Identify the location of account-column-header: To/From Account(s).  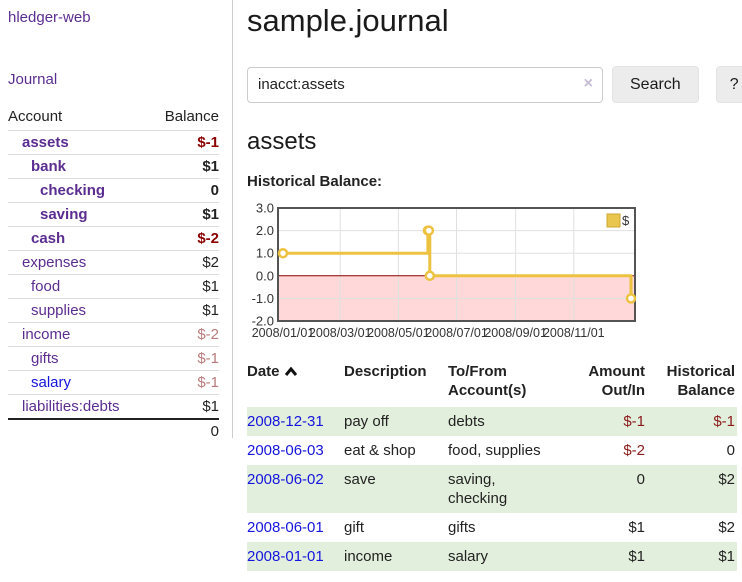
(487, 381).